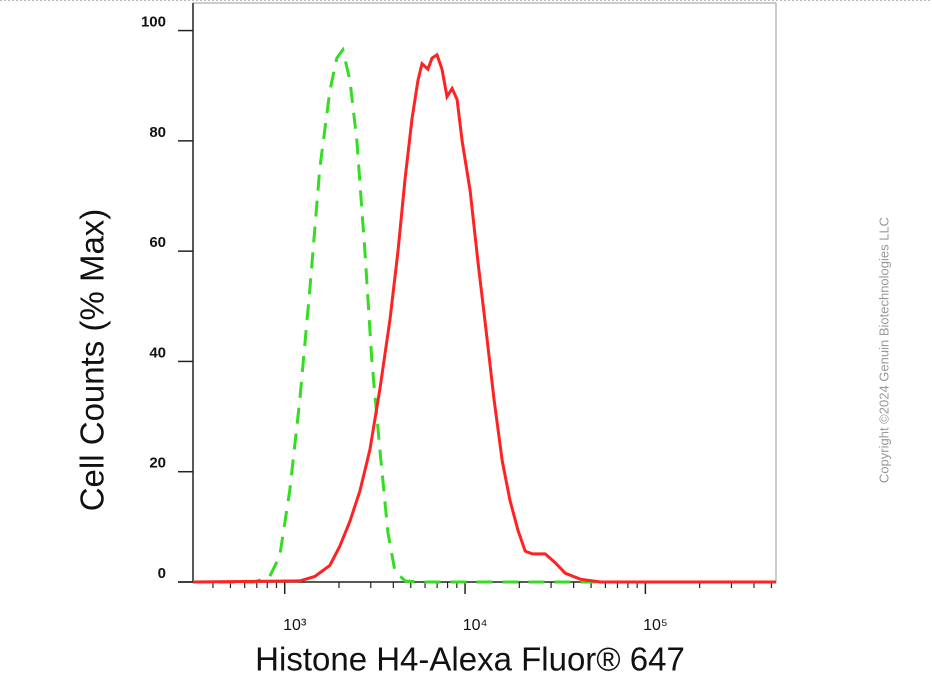 The image size is (932, 700). Describe the element at coordinates (295, 625) in the screenshot. I see `x-tick-label: 10³` at that location.